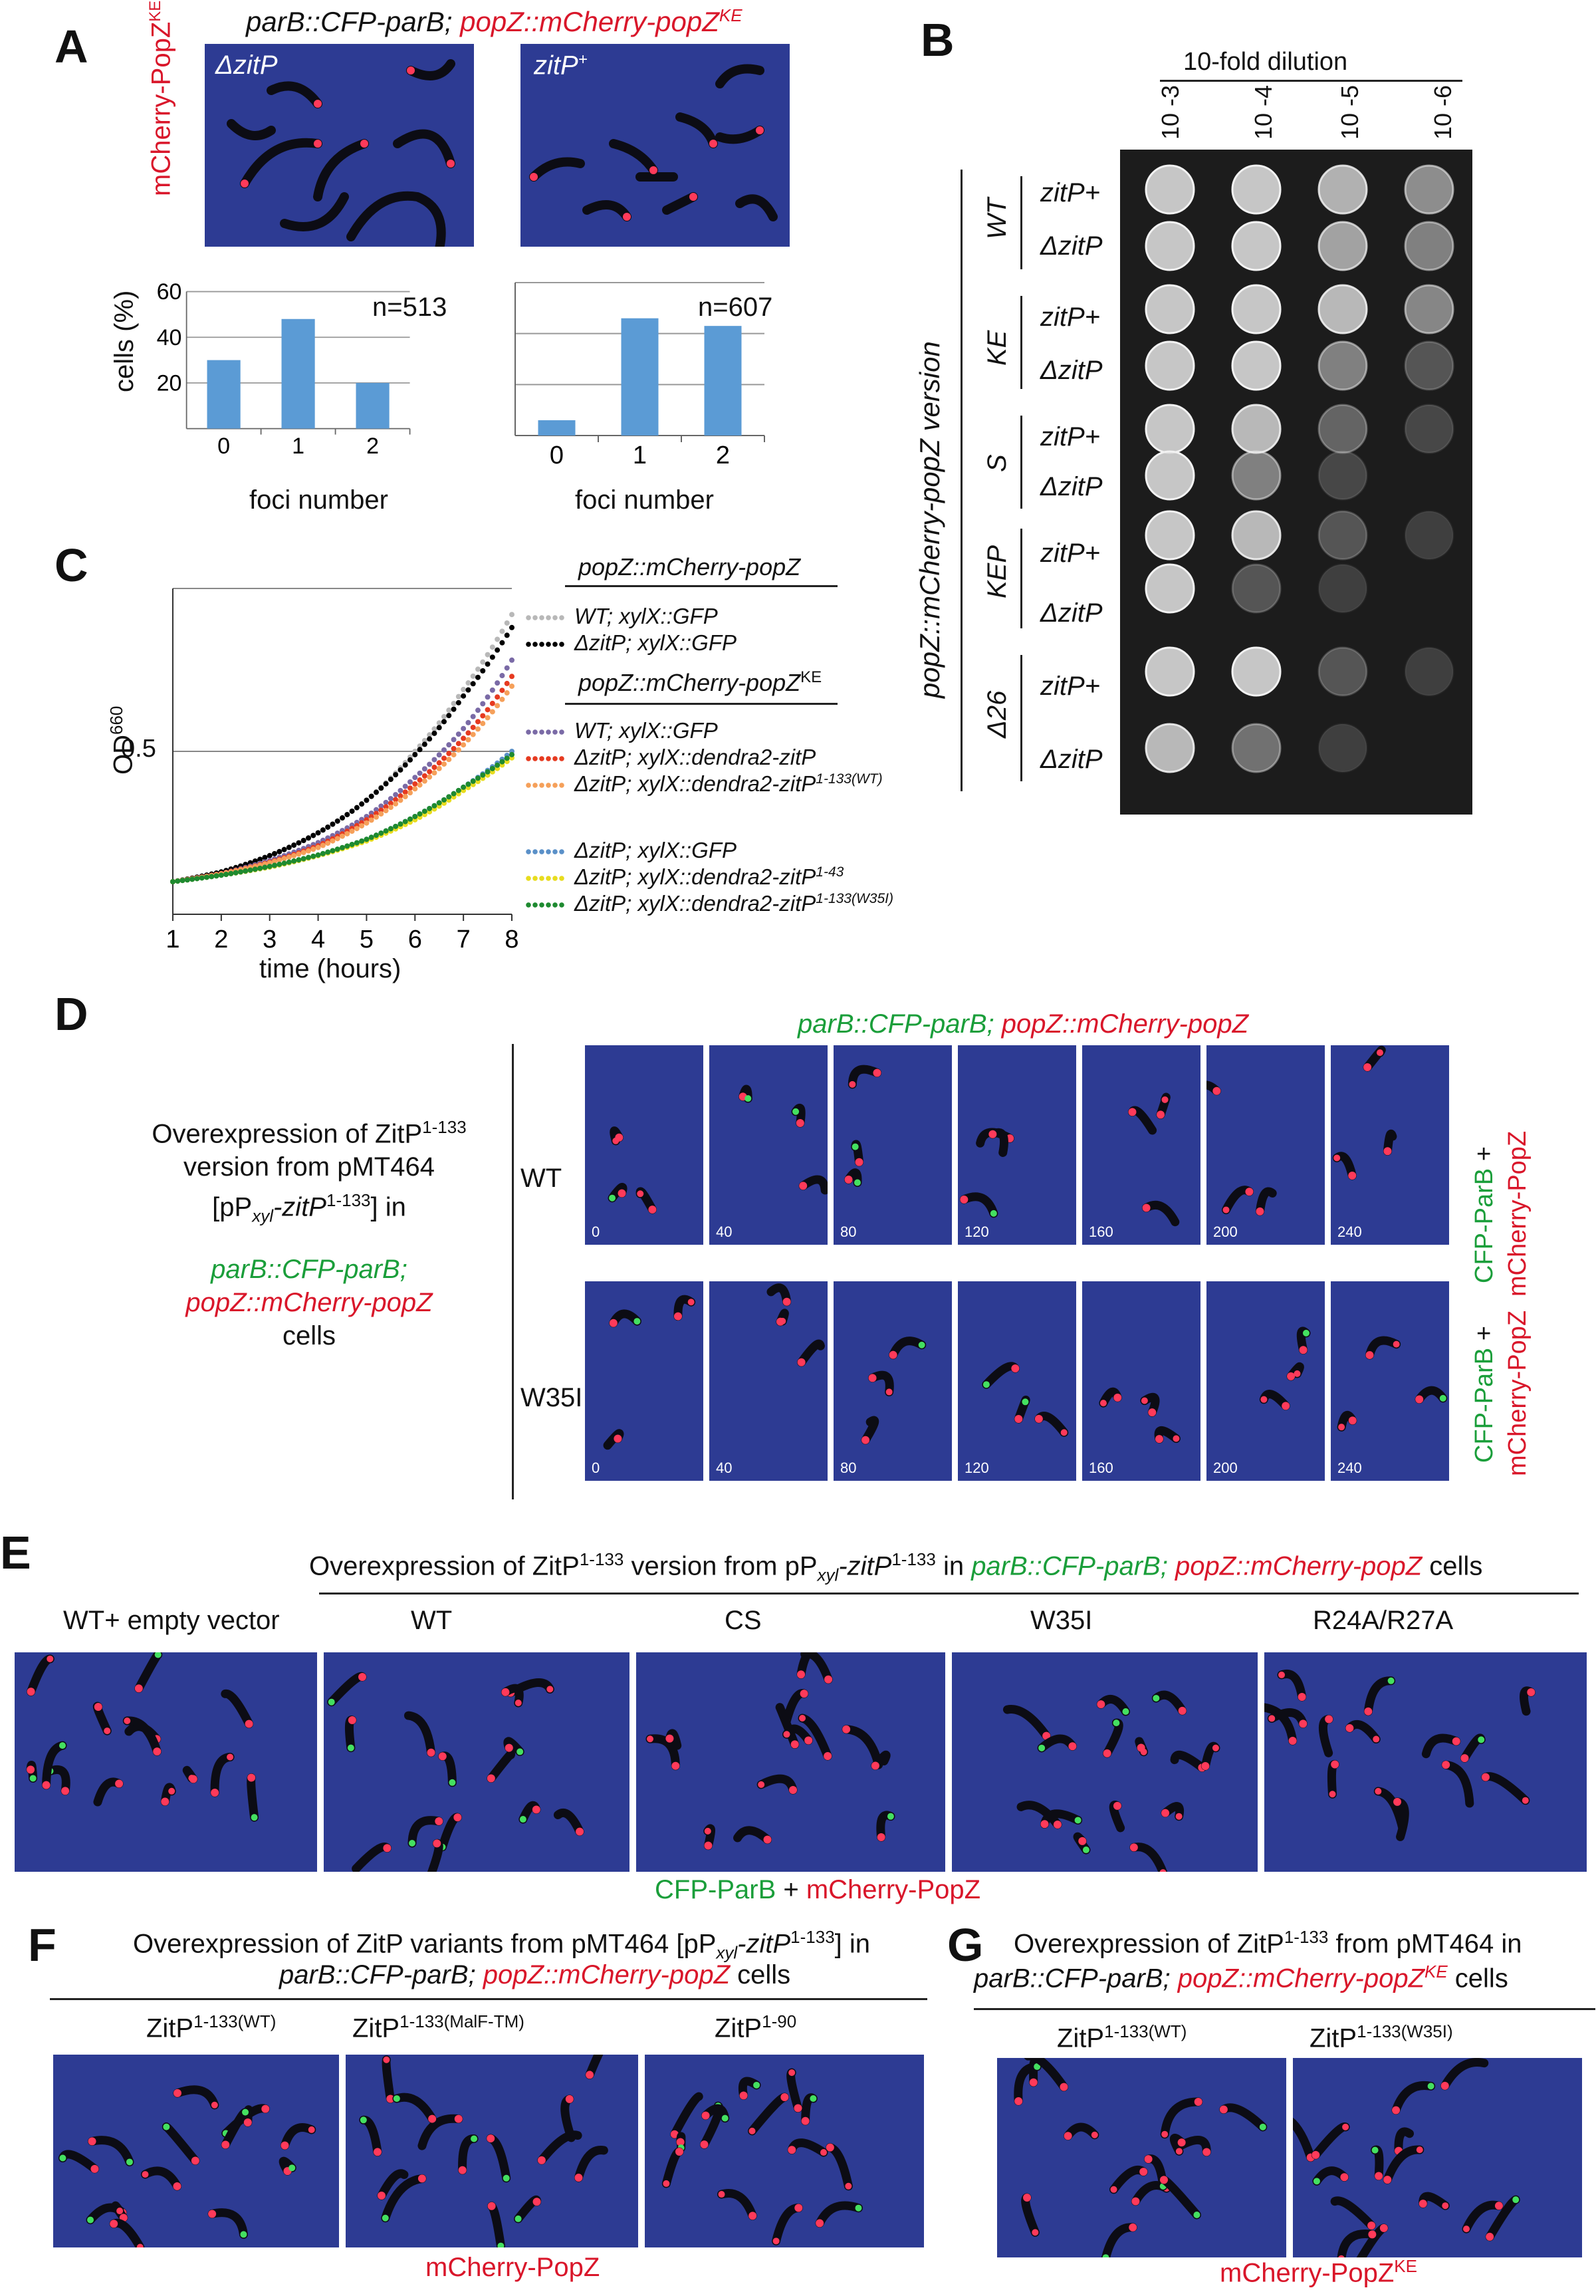 This screenshot has height=2296, width=1596. What do you see at coordinates (169, 338) in the screenshot?
I see `y-tick-label: 40` at bounding box center [169, 338].